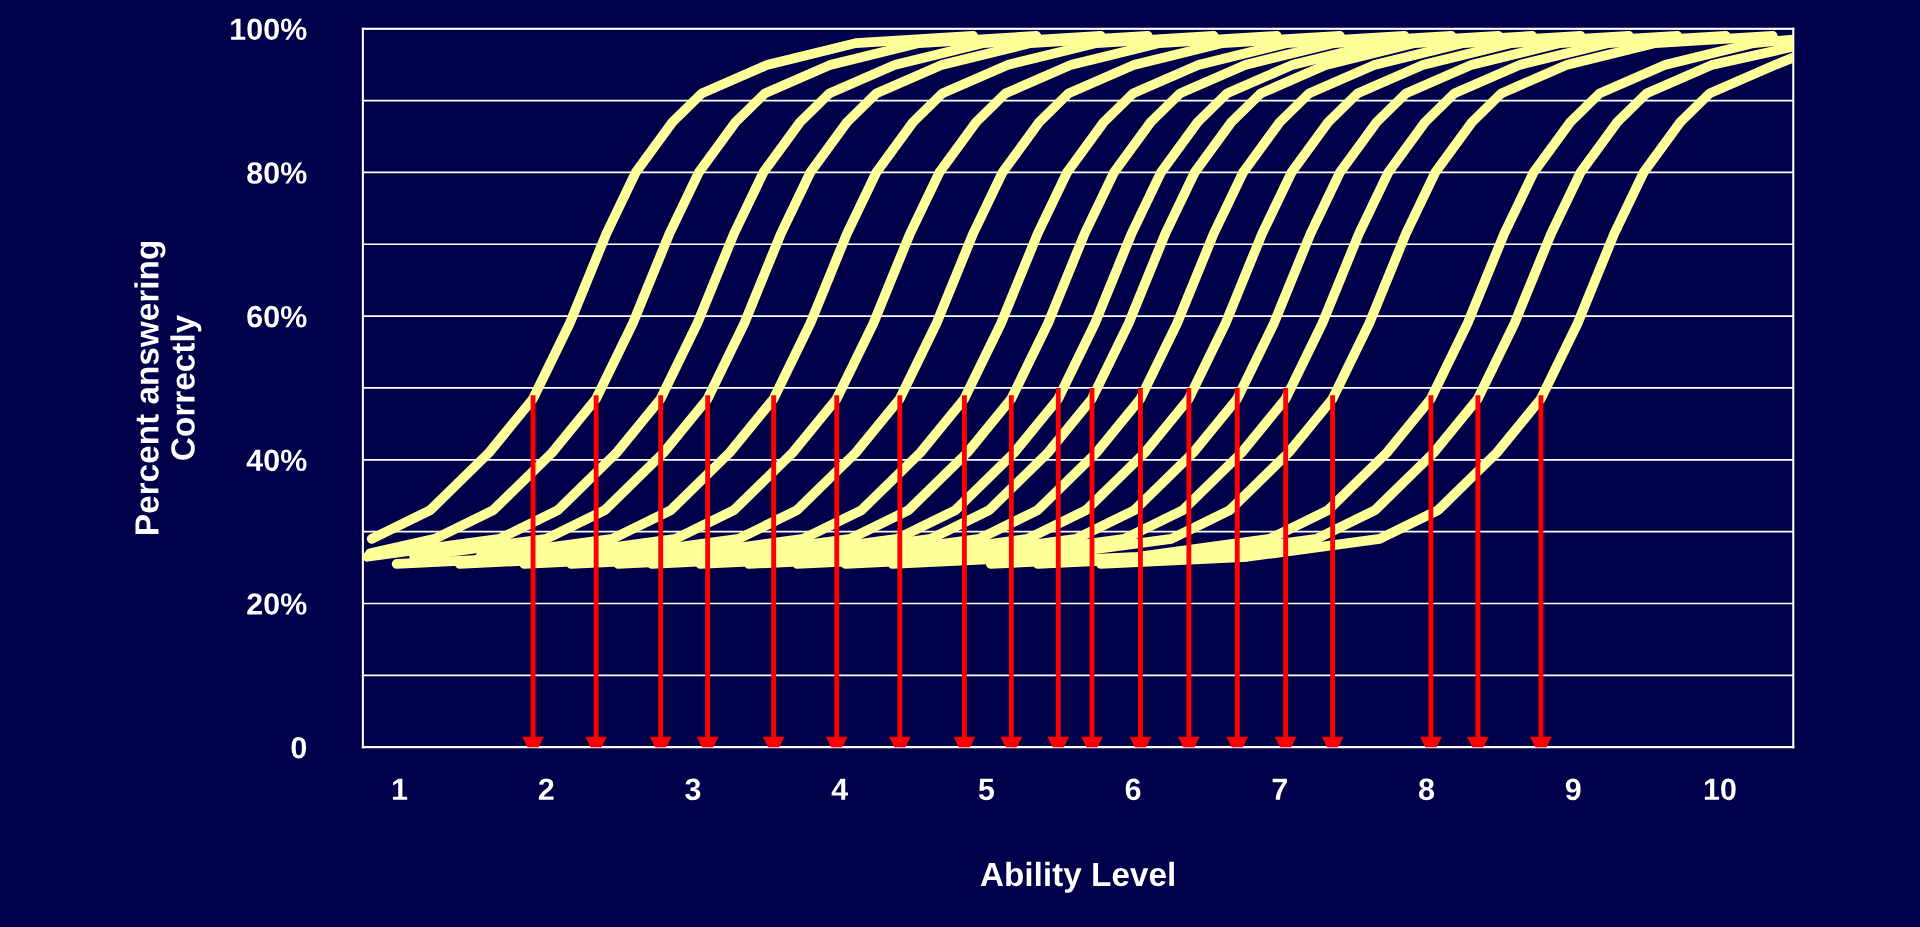 Image resolution: width=1920 pixels, height=927 pixels. I want to click on x-tick-label: 3, so click(693, 789).